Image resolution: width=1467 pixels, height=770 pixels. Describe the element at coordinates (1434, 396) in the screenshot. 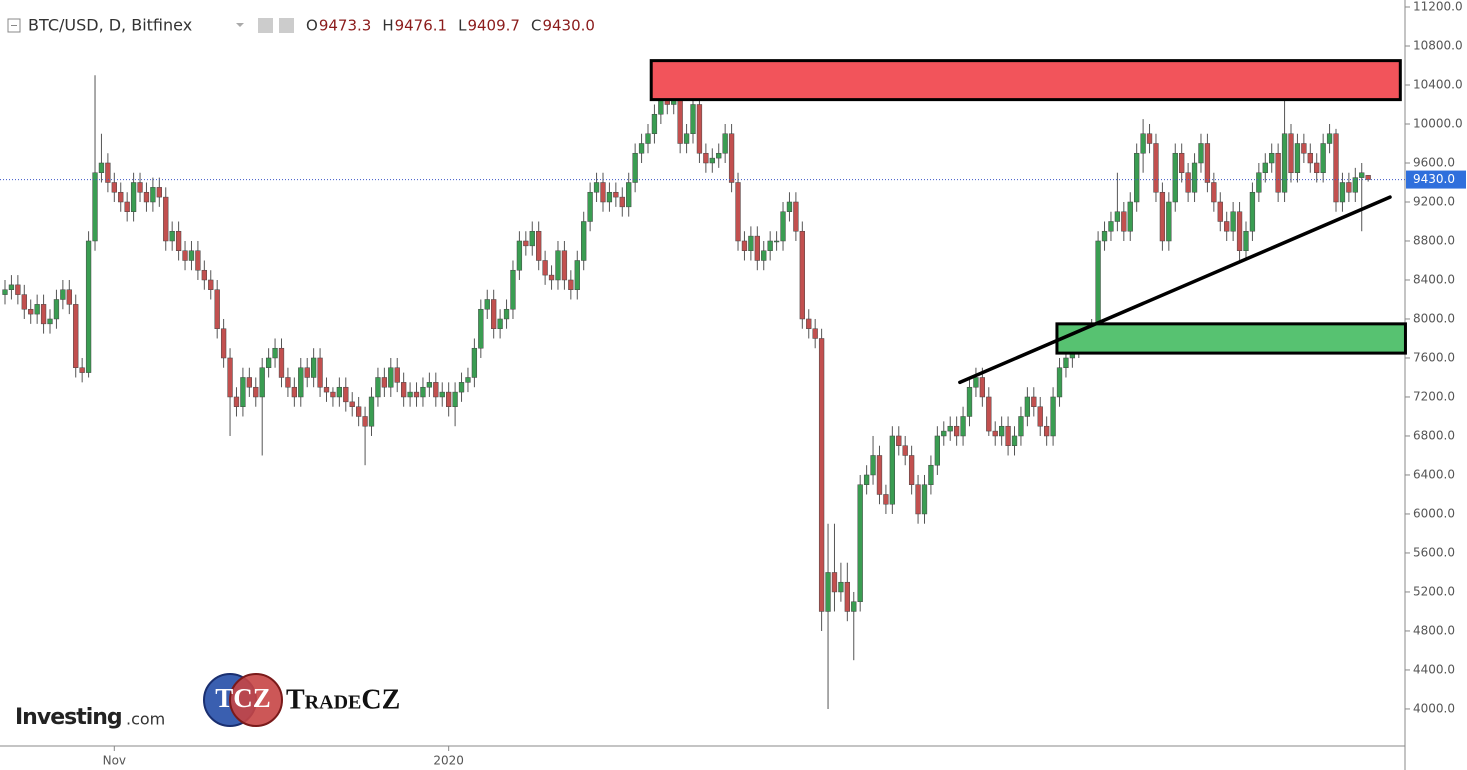

I see `y-tick-label: 7200.0` at that location.